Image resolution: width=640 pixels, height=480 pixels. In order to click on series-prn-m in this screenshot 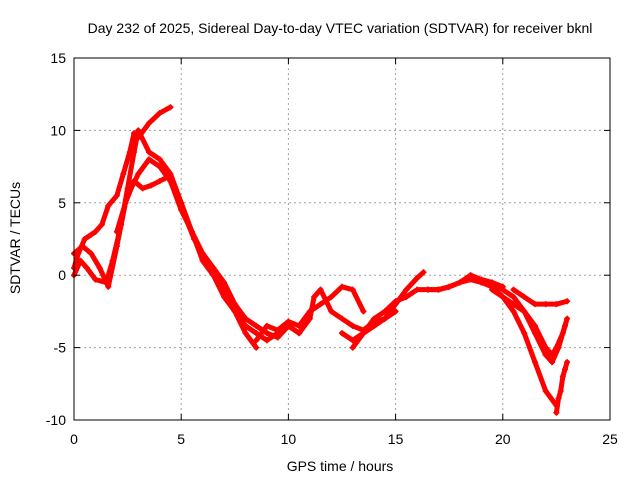, I will do `click(562, 387)`.